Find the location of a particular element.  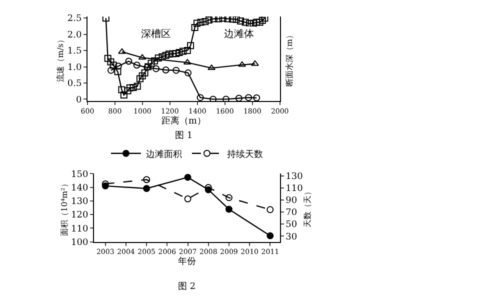

y-axis-title: 面积（10⁴m²） is located at coordinates (64, 208).